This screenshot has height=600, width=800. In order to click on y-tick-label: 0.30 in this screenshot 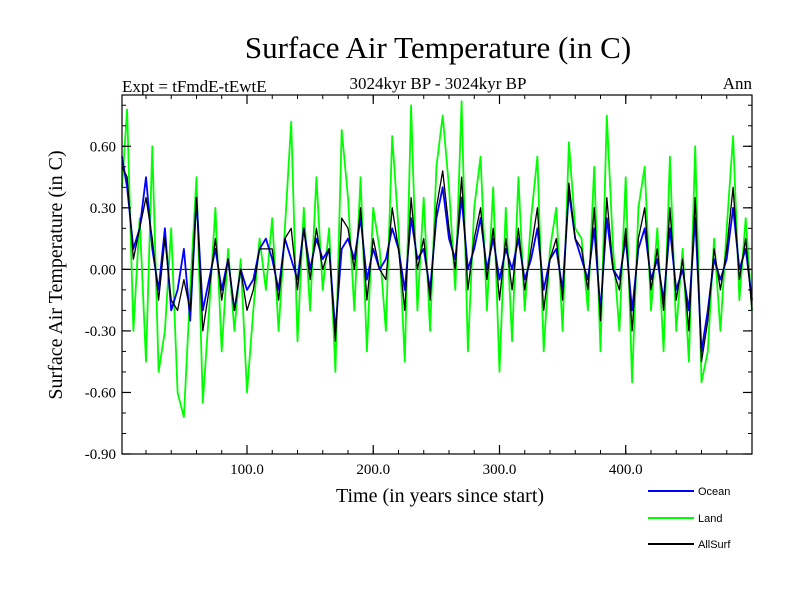, I will do `click(103, 209)`.